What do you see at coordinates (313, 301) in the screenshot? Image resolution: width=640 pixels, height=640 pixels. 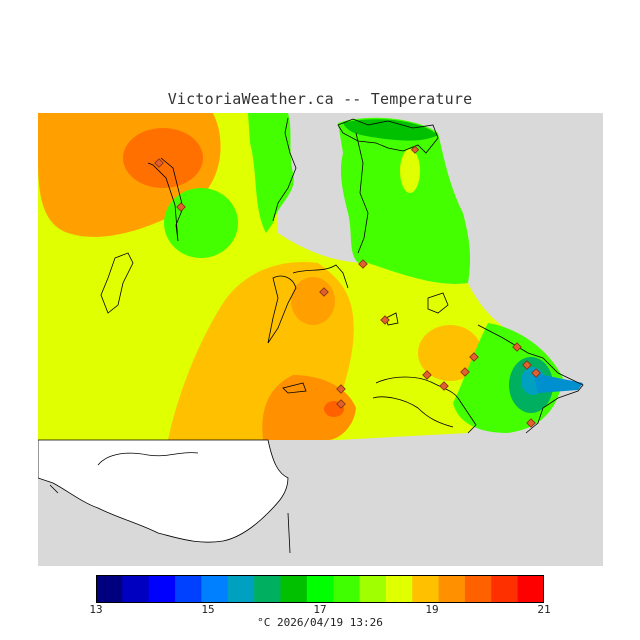 I see `warm-spot-central` at bounding box center [313, 301].